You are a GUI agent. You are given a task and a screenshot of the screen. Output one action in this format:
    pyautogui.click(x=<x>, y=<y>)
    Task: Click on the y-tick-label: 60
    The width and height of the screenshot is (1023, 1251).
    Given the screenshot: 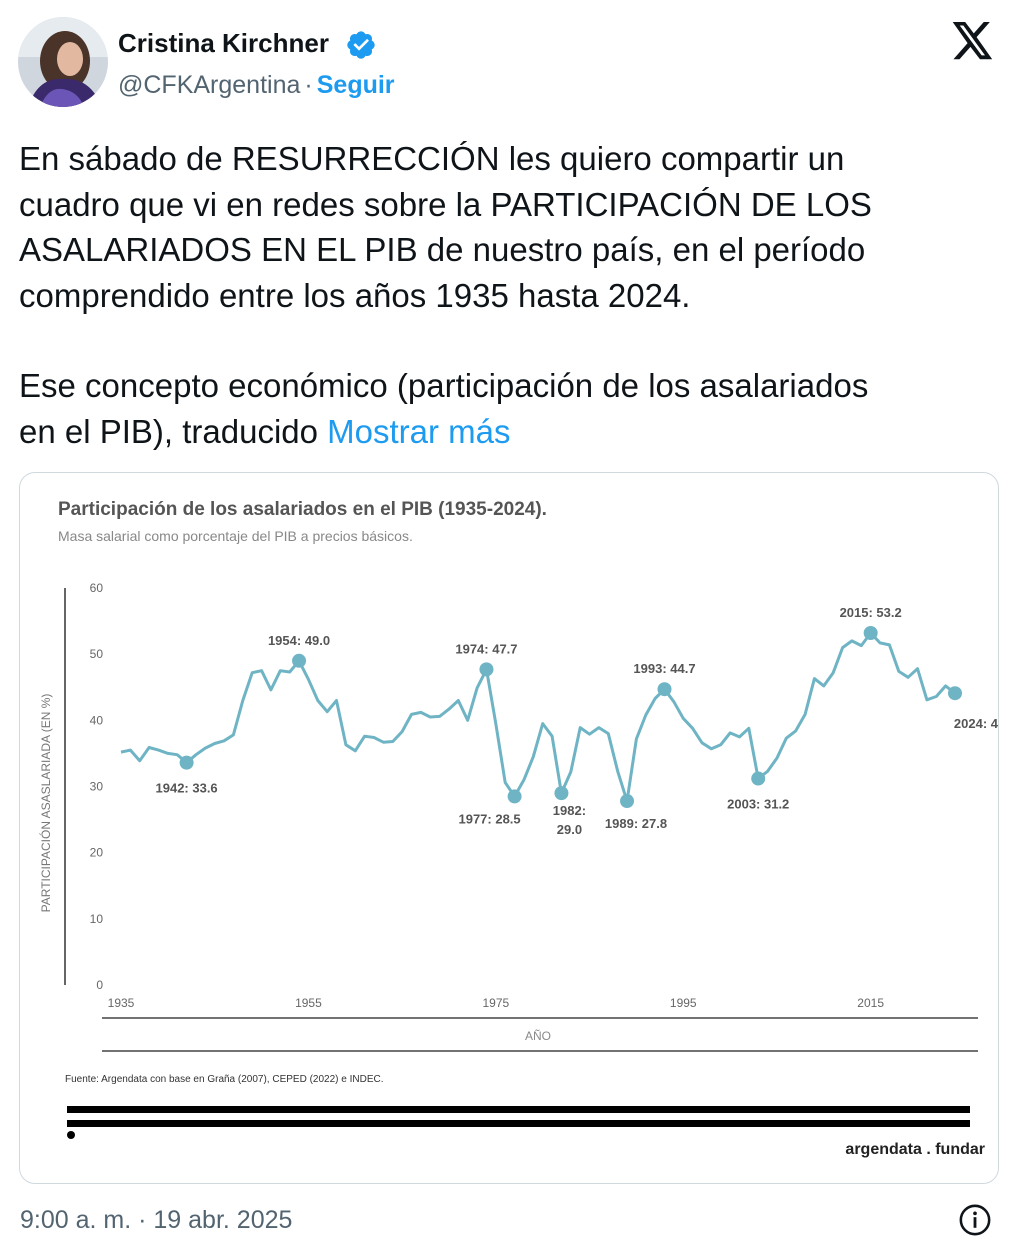 What is the action you would take?
    pyautogui.click(x=97, y=588)
    